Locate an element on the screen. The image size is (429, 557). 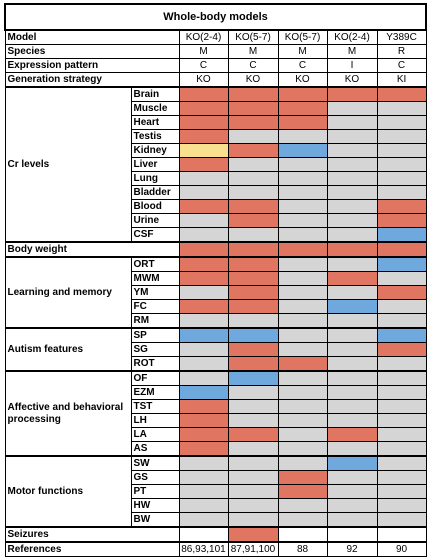
header-value: KO is located at coordinates (203, 80).